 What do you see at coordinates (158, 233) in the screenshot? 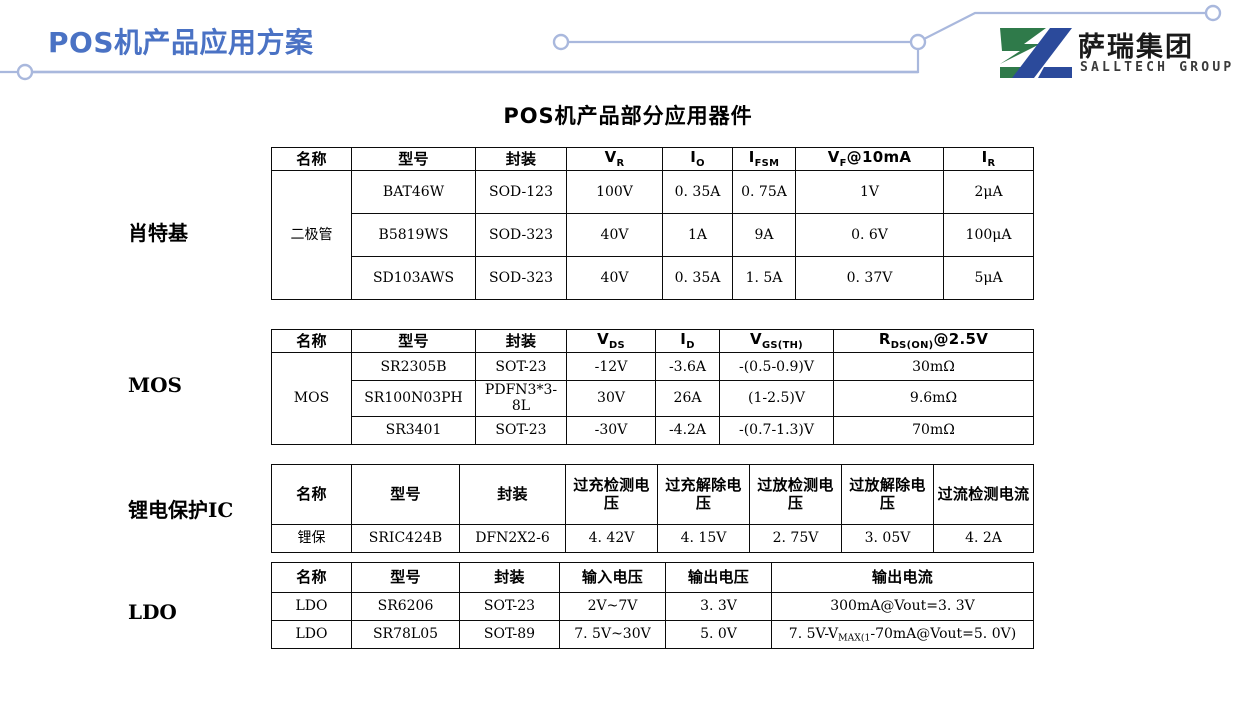
I see `category-label-schottky: 肖特基` at bounding box center [158, 233].